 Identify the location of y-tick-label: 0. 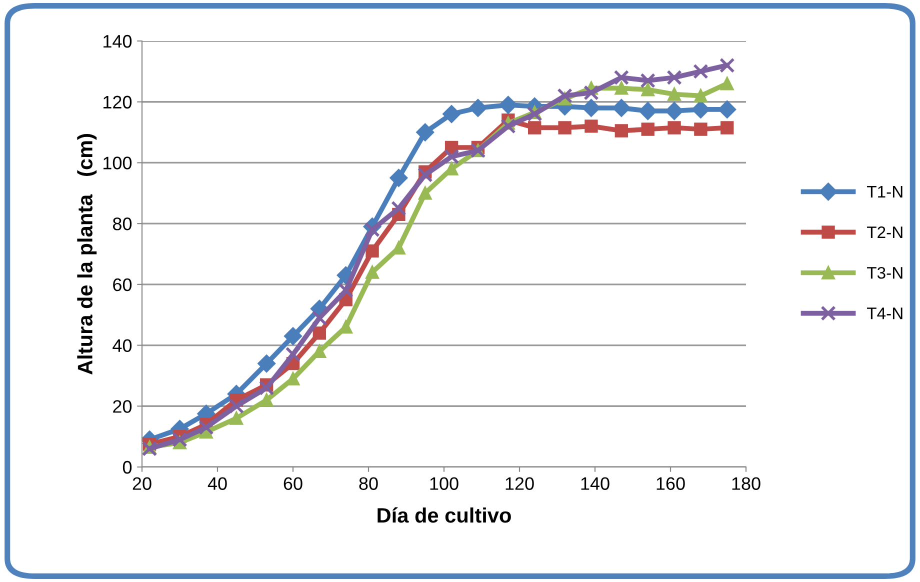
(127, 467).